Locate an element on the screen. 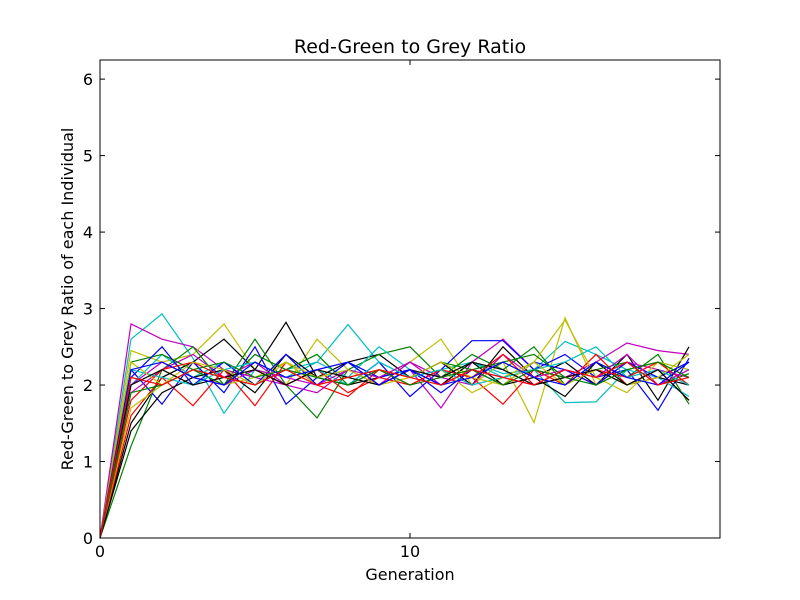  y-tick-label: 6 is located at coordinates (88, 79).